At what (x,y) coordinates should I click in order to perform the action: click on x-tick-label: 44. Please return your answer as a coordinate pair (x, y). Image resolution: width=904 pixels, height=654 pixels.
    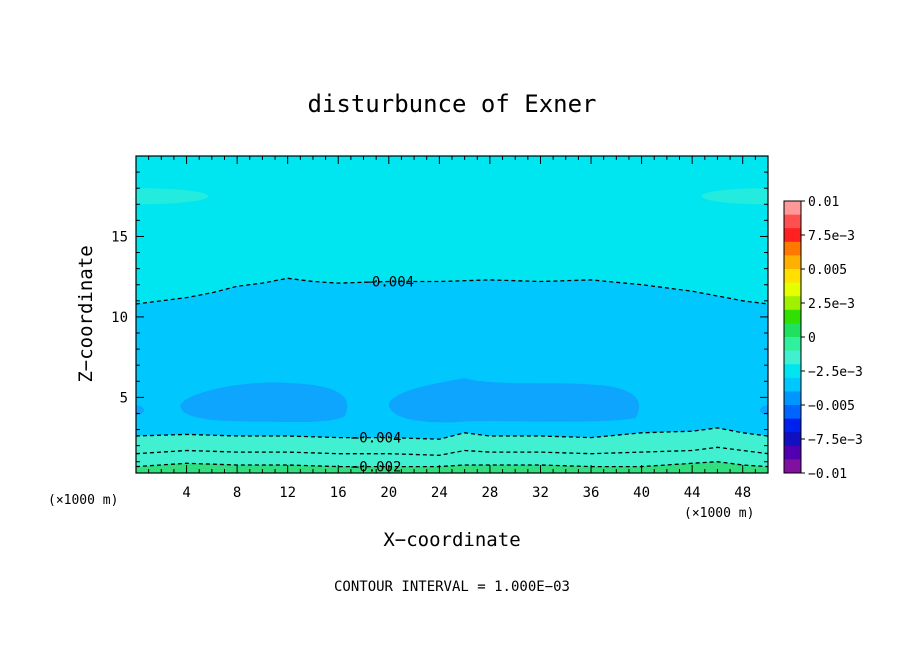
    Looking at the image, I should click on (692, 493).